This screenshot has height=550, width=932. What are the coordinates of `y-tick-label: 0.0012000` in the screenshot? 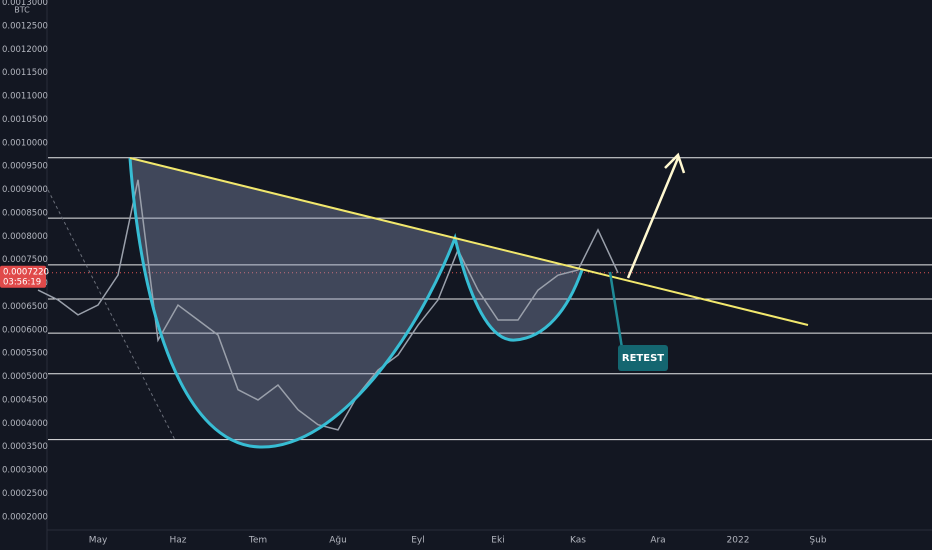 It's located at (25, 50).